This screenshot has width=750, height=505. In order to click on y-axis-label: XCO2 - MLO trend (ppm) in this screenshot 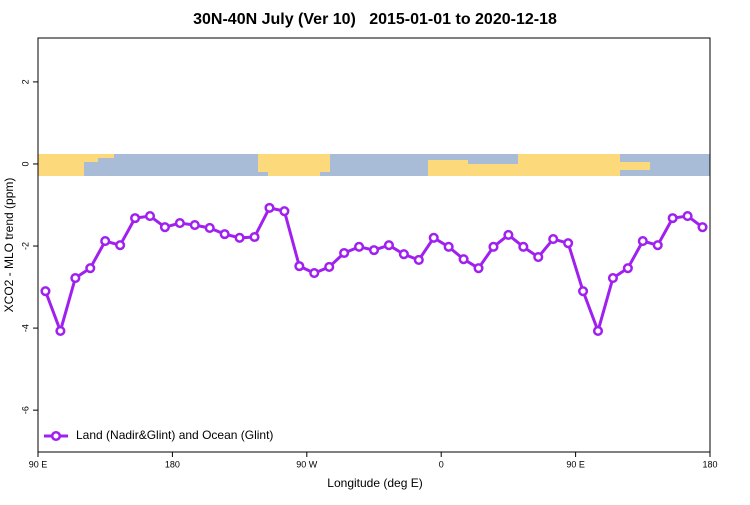, I will do `click(9, 245)`.